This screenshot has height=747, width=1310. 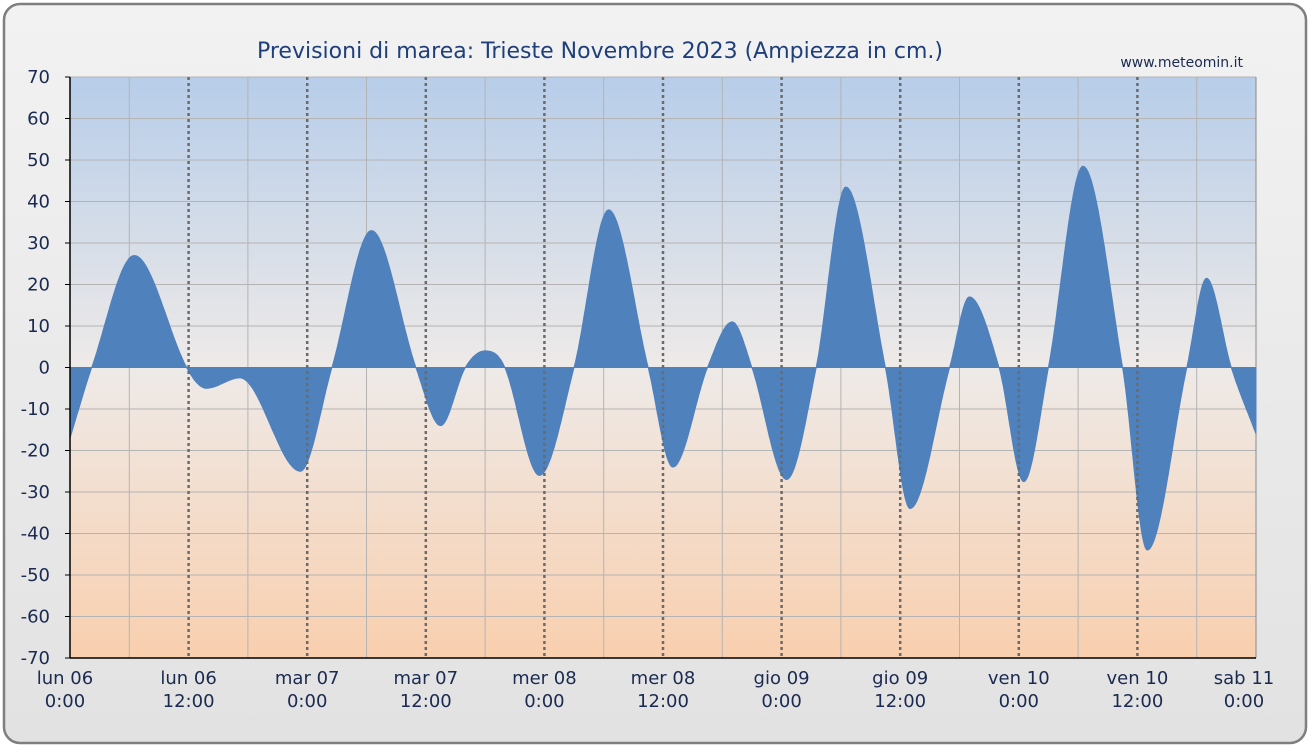 I want to click on y-tick-label: 10, so click(x=38, y=326).